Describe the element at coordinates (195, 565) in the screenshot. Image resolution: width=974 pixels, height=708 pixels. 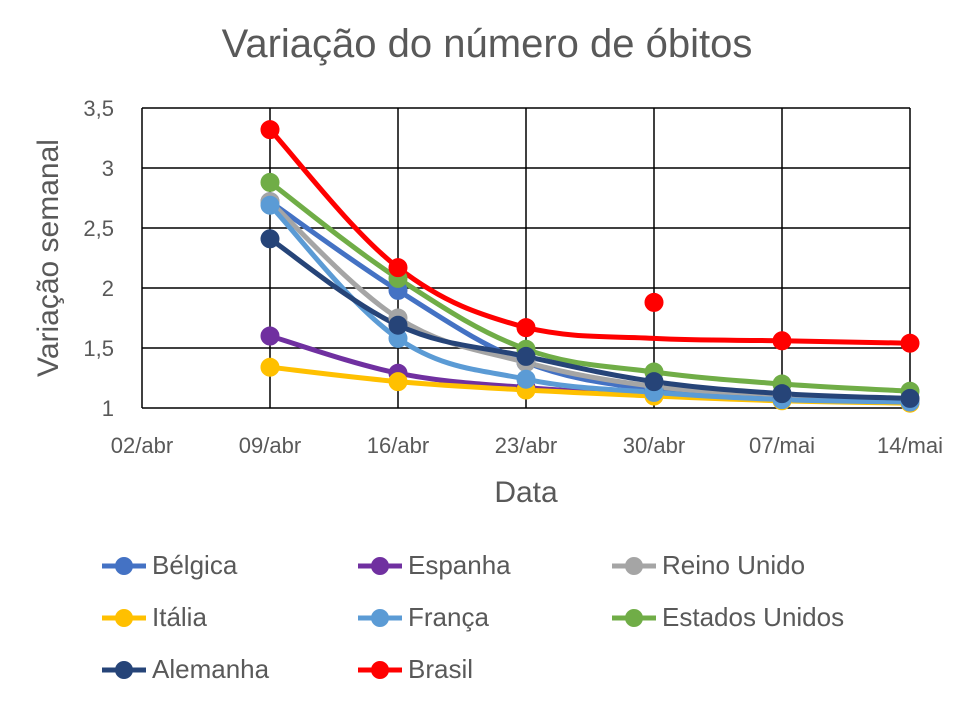
I see `legend-label: Bélgica` at that location.